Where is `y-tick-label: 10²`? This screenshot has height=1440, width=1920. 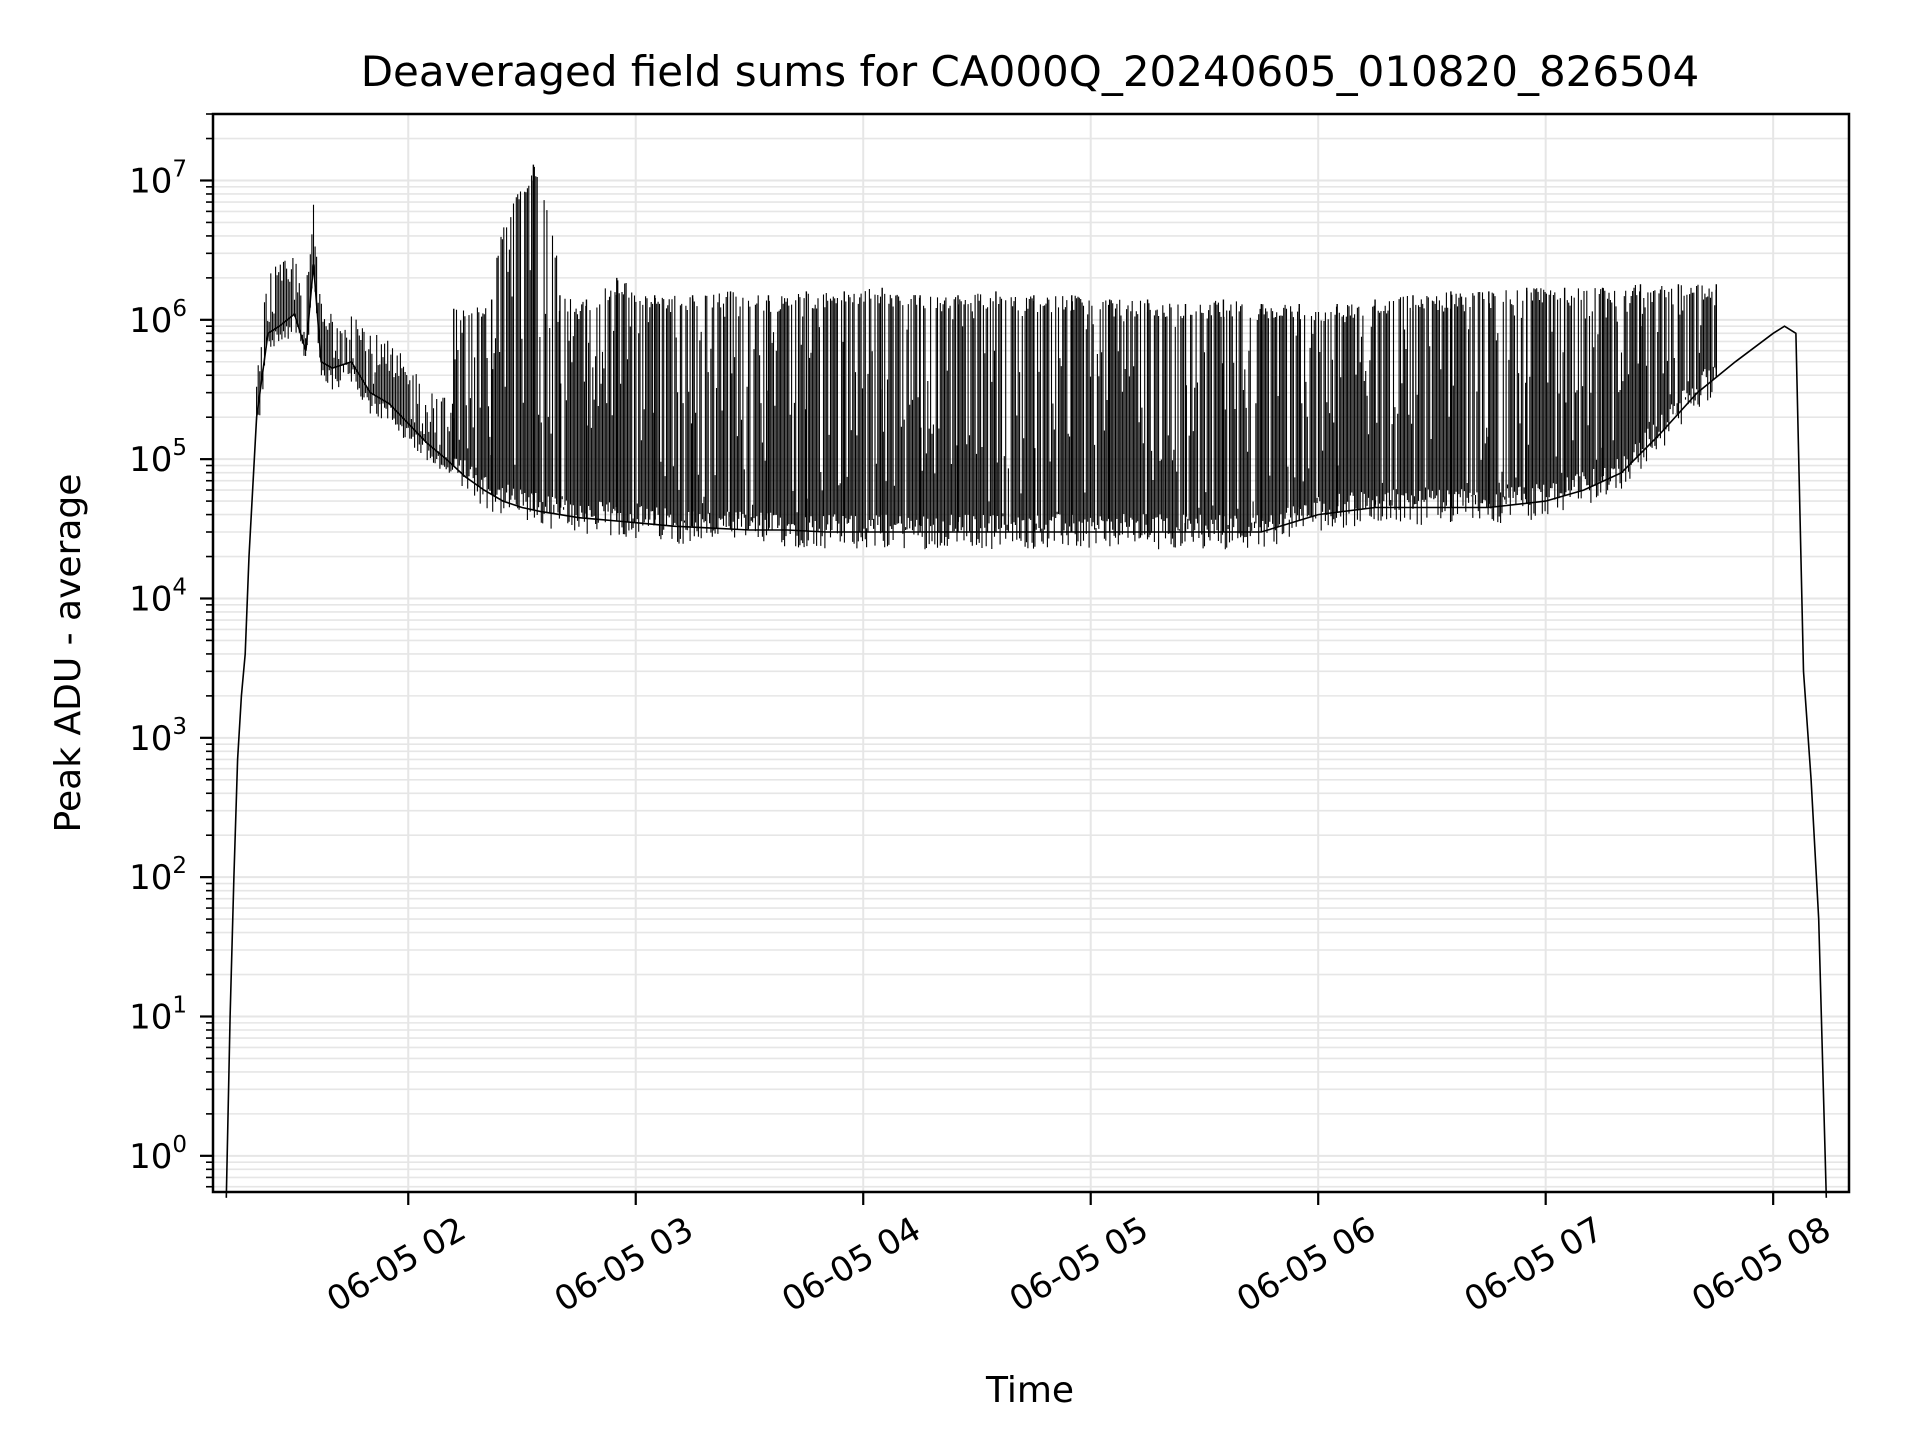
y-tick-label: 10² is located at coordinates (158, 875).